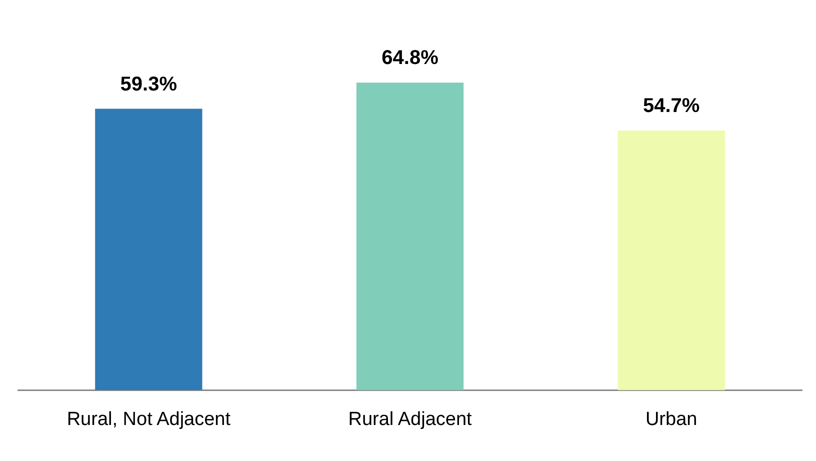 The height and width of the screenshot is (461, 816). Describe the element at coordinates (671, 419) in the screenshot. I see `x-tick-label: Urban` at that location.